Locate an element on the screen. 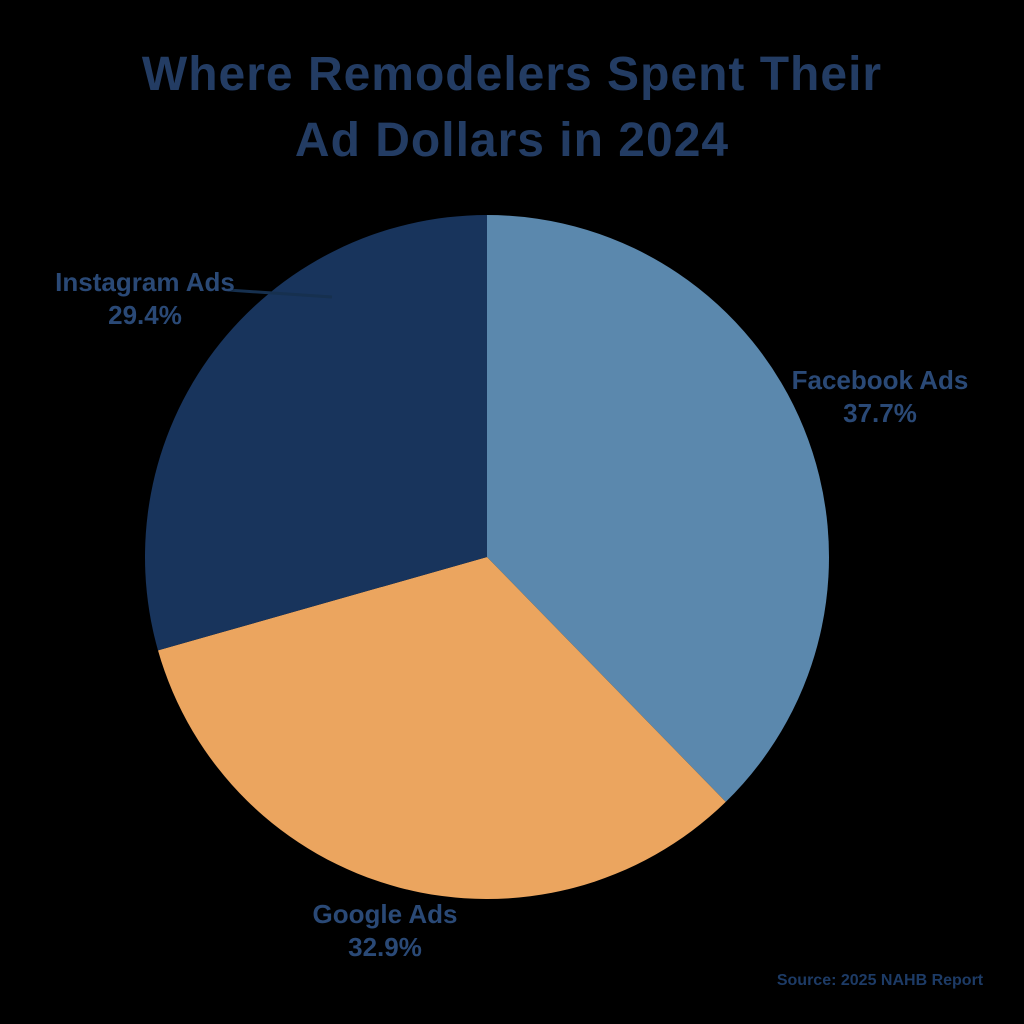 The image size is (1024, 1024). slice-label-instagram-ads: Instagram Ads 29.4% is located at coordinates (145, 299).